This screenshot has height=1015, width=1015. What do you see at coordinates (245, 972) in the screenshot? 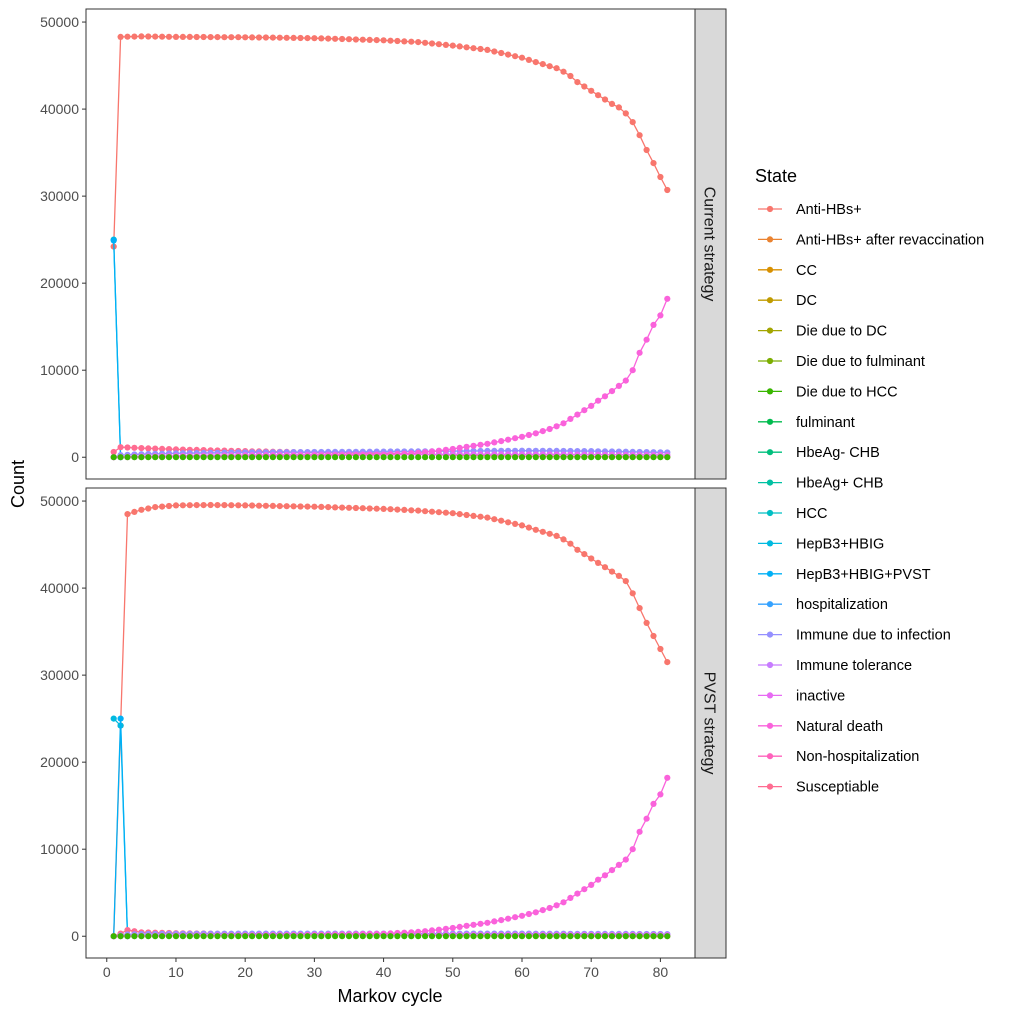
I see `x-tick-label: 20` at bounding box center [245, 972].